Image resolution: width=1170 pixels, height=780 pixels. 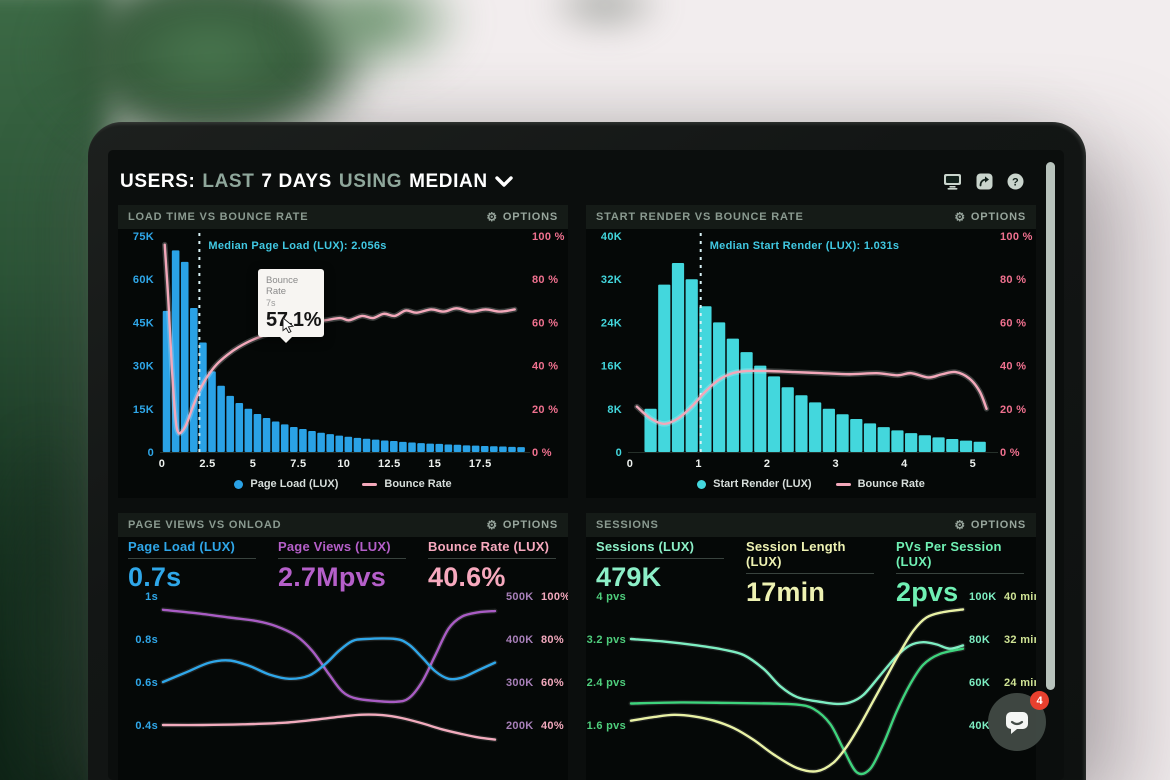 I want to click on svg-text: 3, so click(x=836, y=464).